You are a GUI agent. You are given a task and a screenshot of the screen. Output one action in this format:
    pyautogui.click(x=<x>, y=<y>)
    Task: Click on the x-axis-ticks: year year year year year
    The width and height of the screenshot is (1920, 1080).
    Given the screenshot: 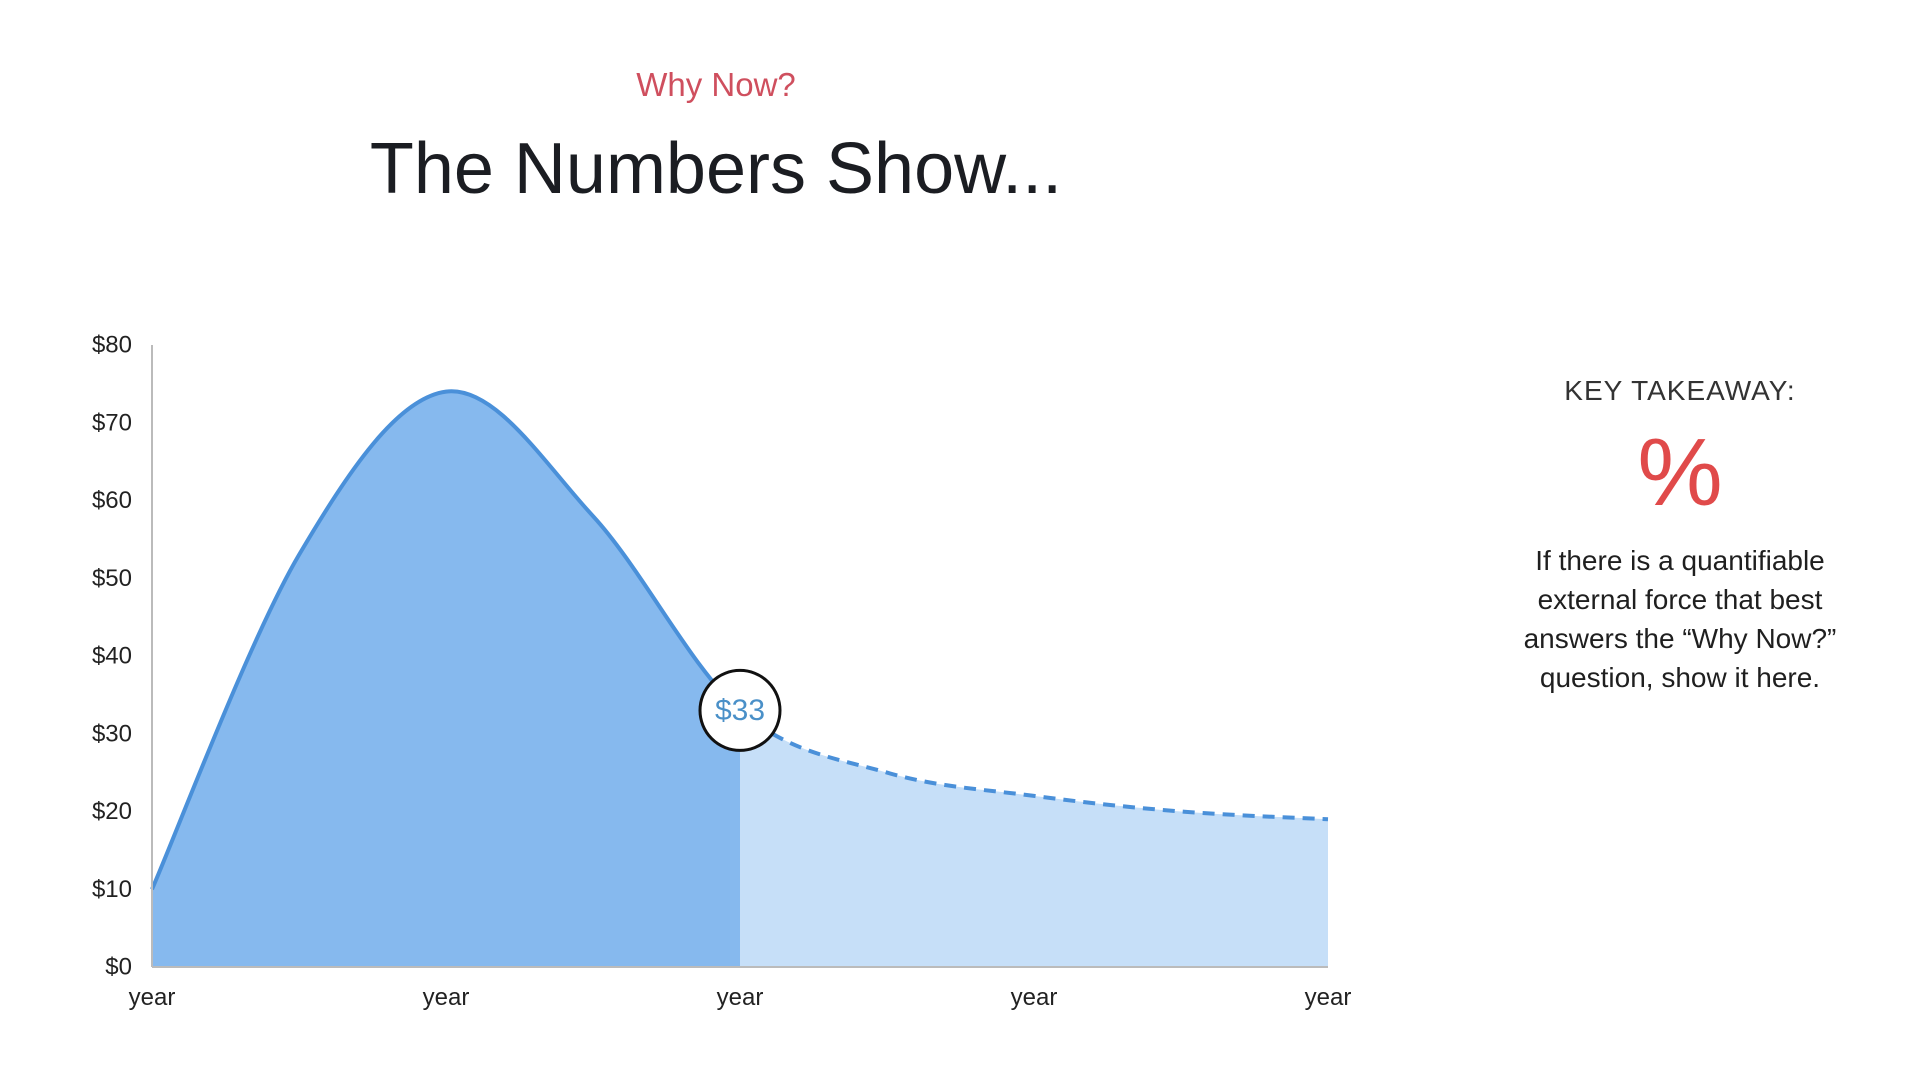 What is the action you would take?
    pyautogui.click(x=740, y=997)
    